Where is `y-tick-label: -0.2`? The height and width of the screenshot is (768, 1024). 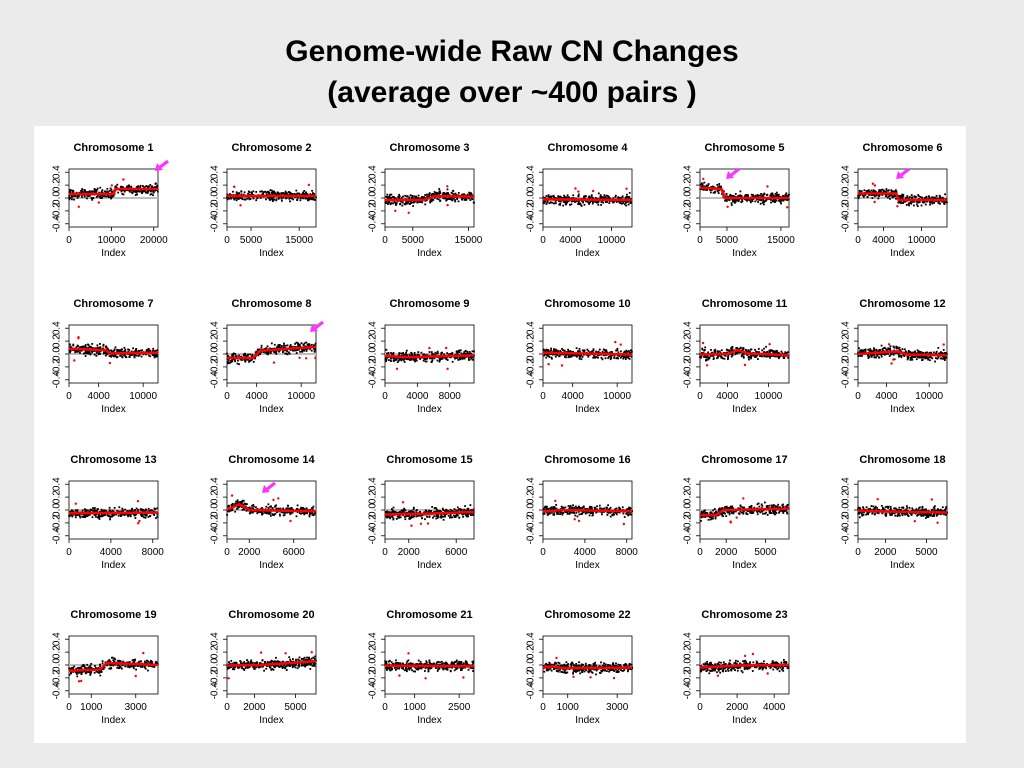
y-tick-label: -0.2 is located at coordinates (531, 211).